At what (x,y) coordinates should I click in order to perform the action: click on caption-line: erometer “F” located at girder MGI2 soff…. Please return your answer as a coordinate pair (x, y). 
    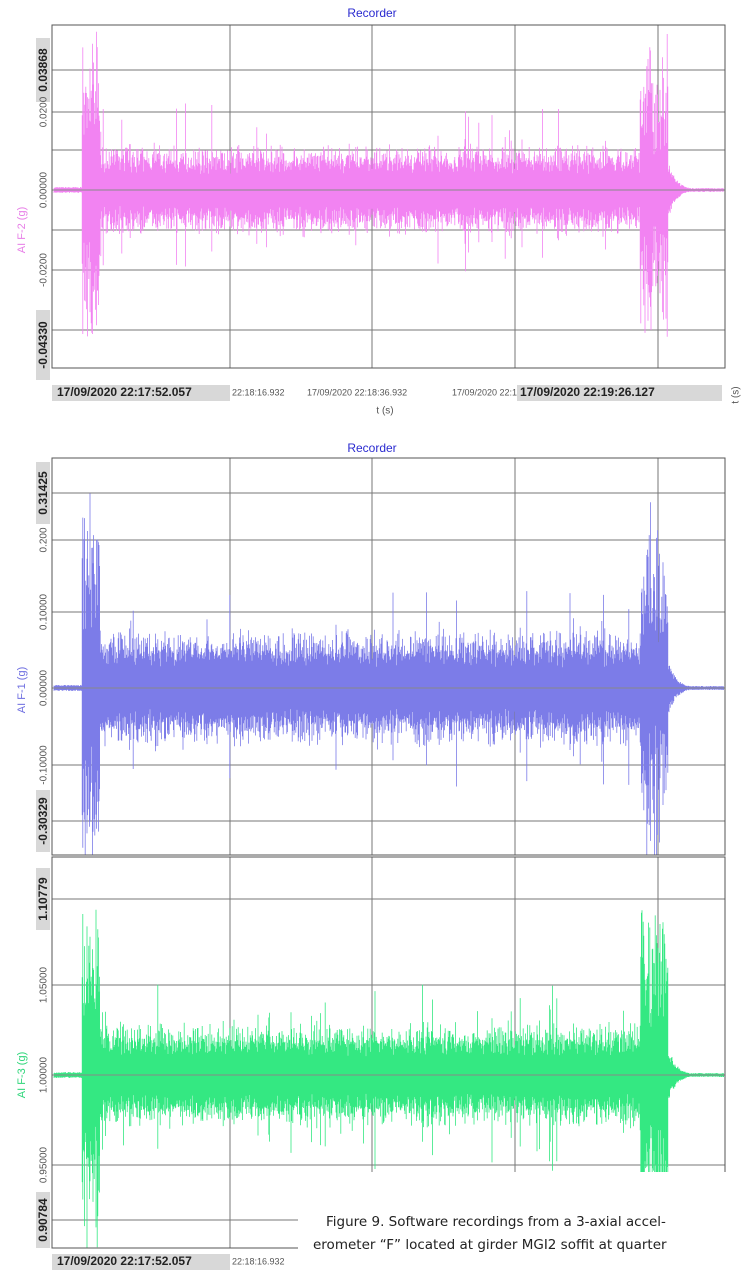
    Looking at the image, I should click on (490, 1245).